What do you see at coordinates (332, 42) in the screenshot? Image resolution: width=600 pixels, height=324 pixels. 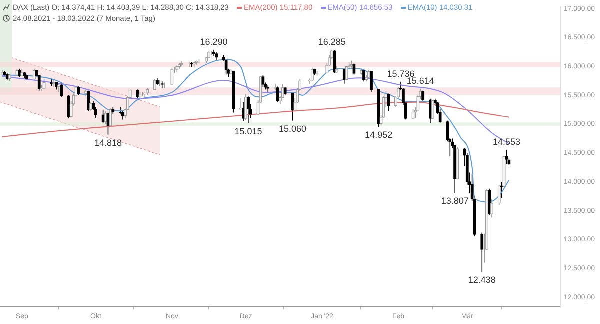 I see `annotation: 16.285` at bounding box center [332, 42].